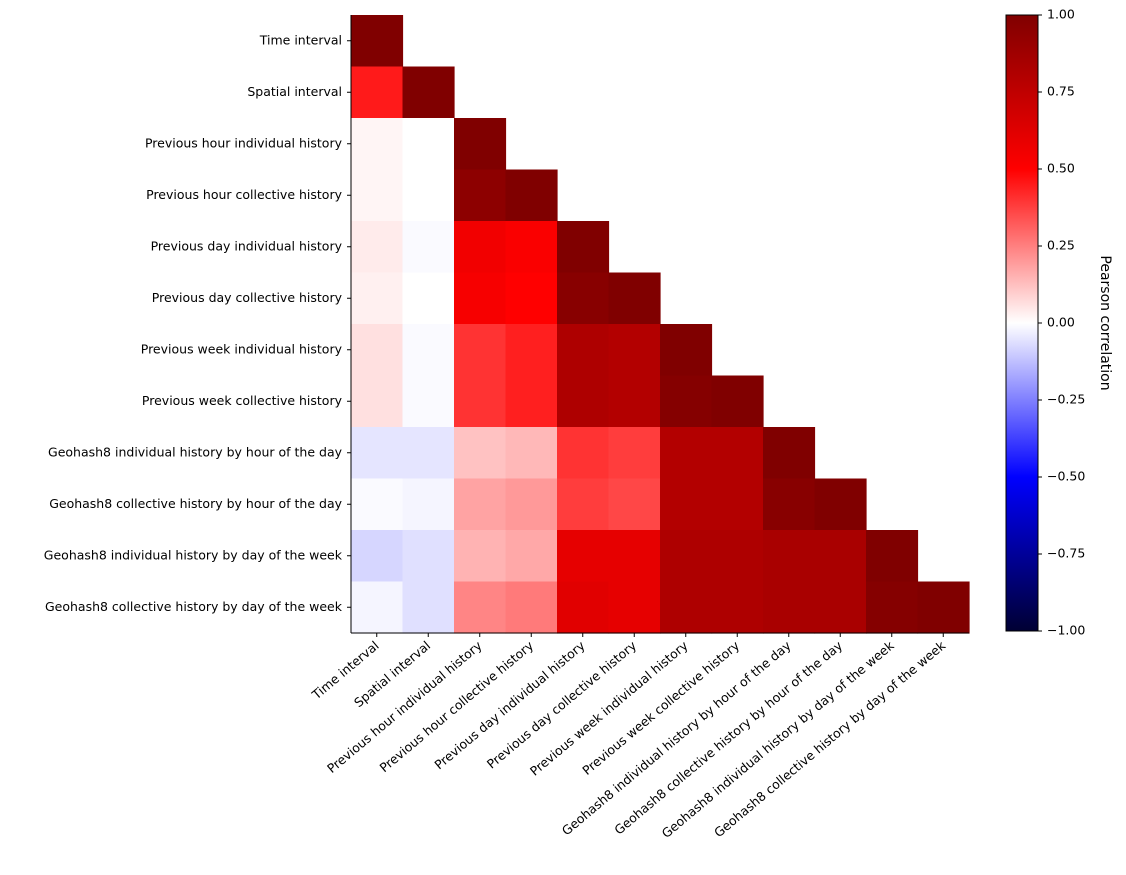  What do you see at coordinates (1061, 245) in the screenshot?
I see `colorbar-tick-label: 0.25` at bounding box center [1061, 245].